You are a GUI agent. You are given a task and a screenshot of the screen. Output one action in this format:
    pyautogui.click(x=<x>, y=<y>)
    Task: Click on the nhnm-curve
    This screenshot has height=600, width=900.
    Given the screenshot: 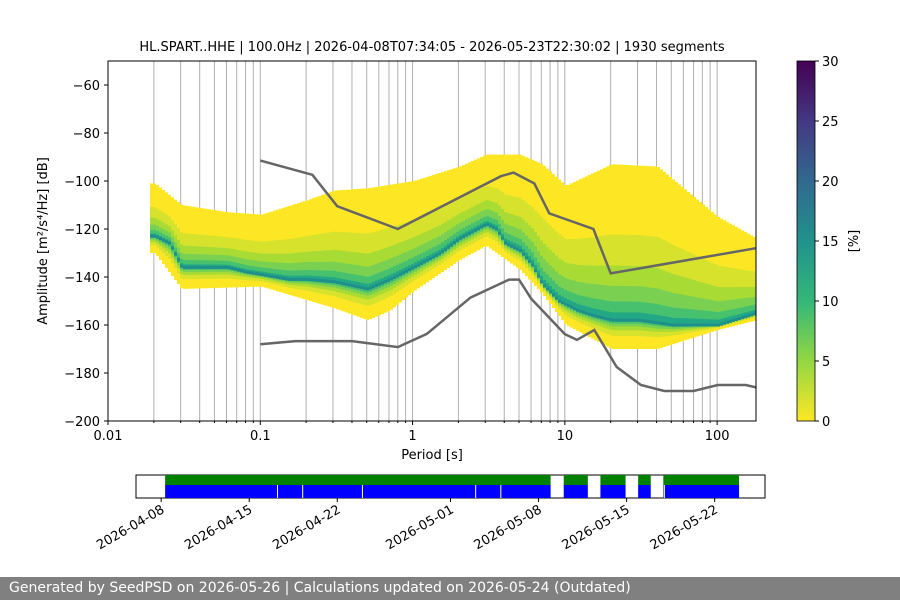 What is the action you would take?
    pyautogui.click(x=508, y=217)
    